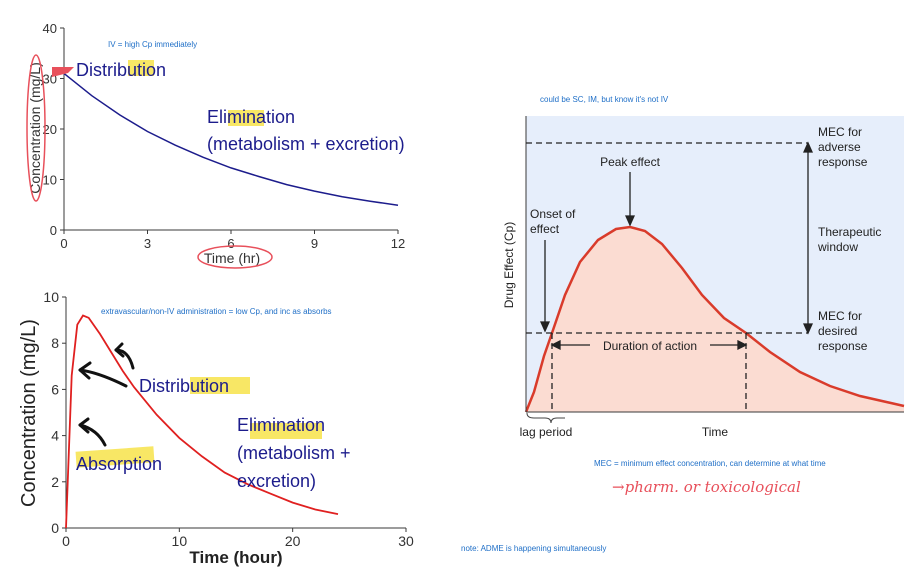  I want to click on chart2-highlight-elimination, so click(286, 431).